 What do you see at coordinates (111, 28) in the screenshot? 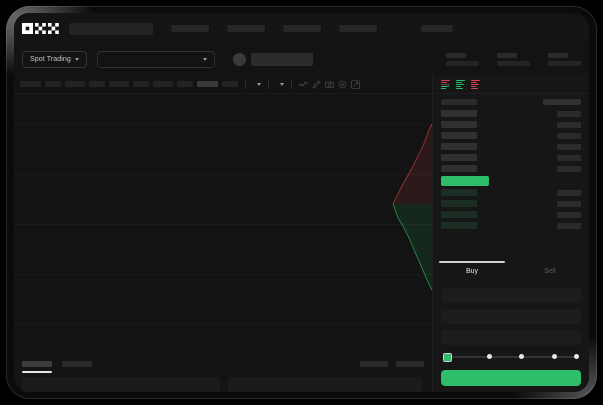
I see `search-input` at bounding box center [111, 28].